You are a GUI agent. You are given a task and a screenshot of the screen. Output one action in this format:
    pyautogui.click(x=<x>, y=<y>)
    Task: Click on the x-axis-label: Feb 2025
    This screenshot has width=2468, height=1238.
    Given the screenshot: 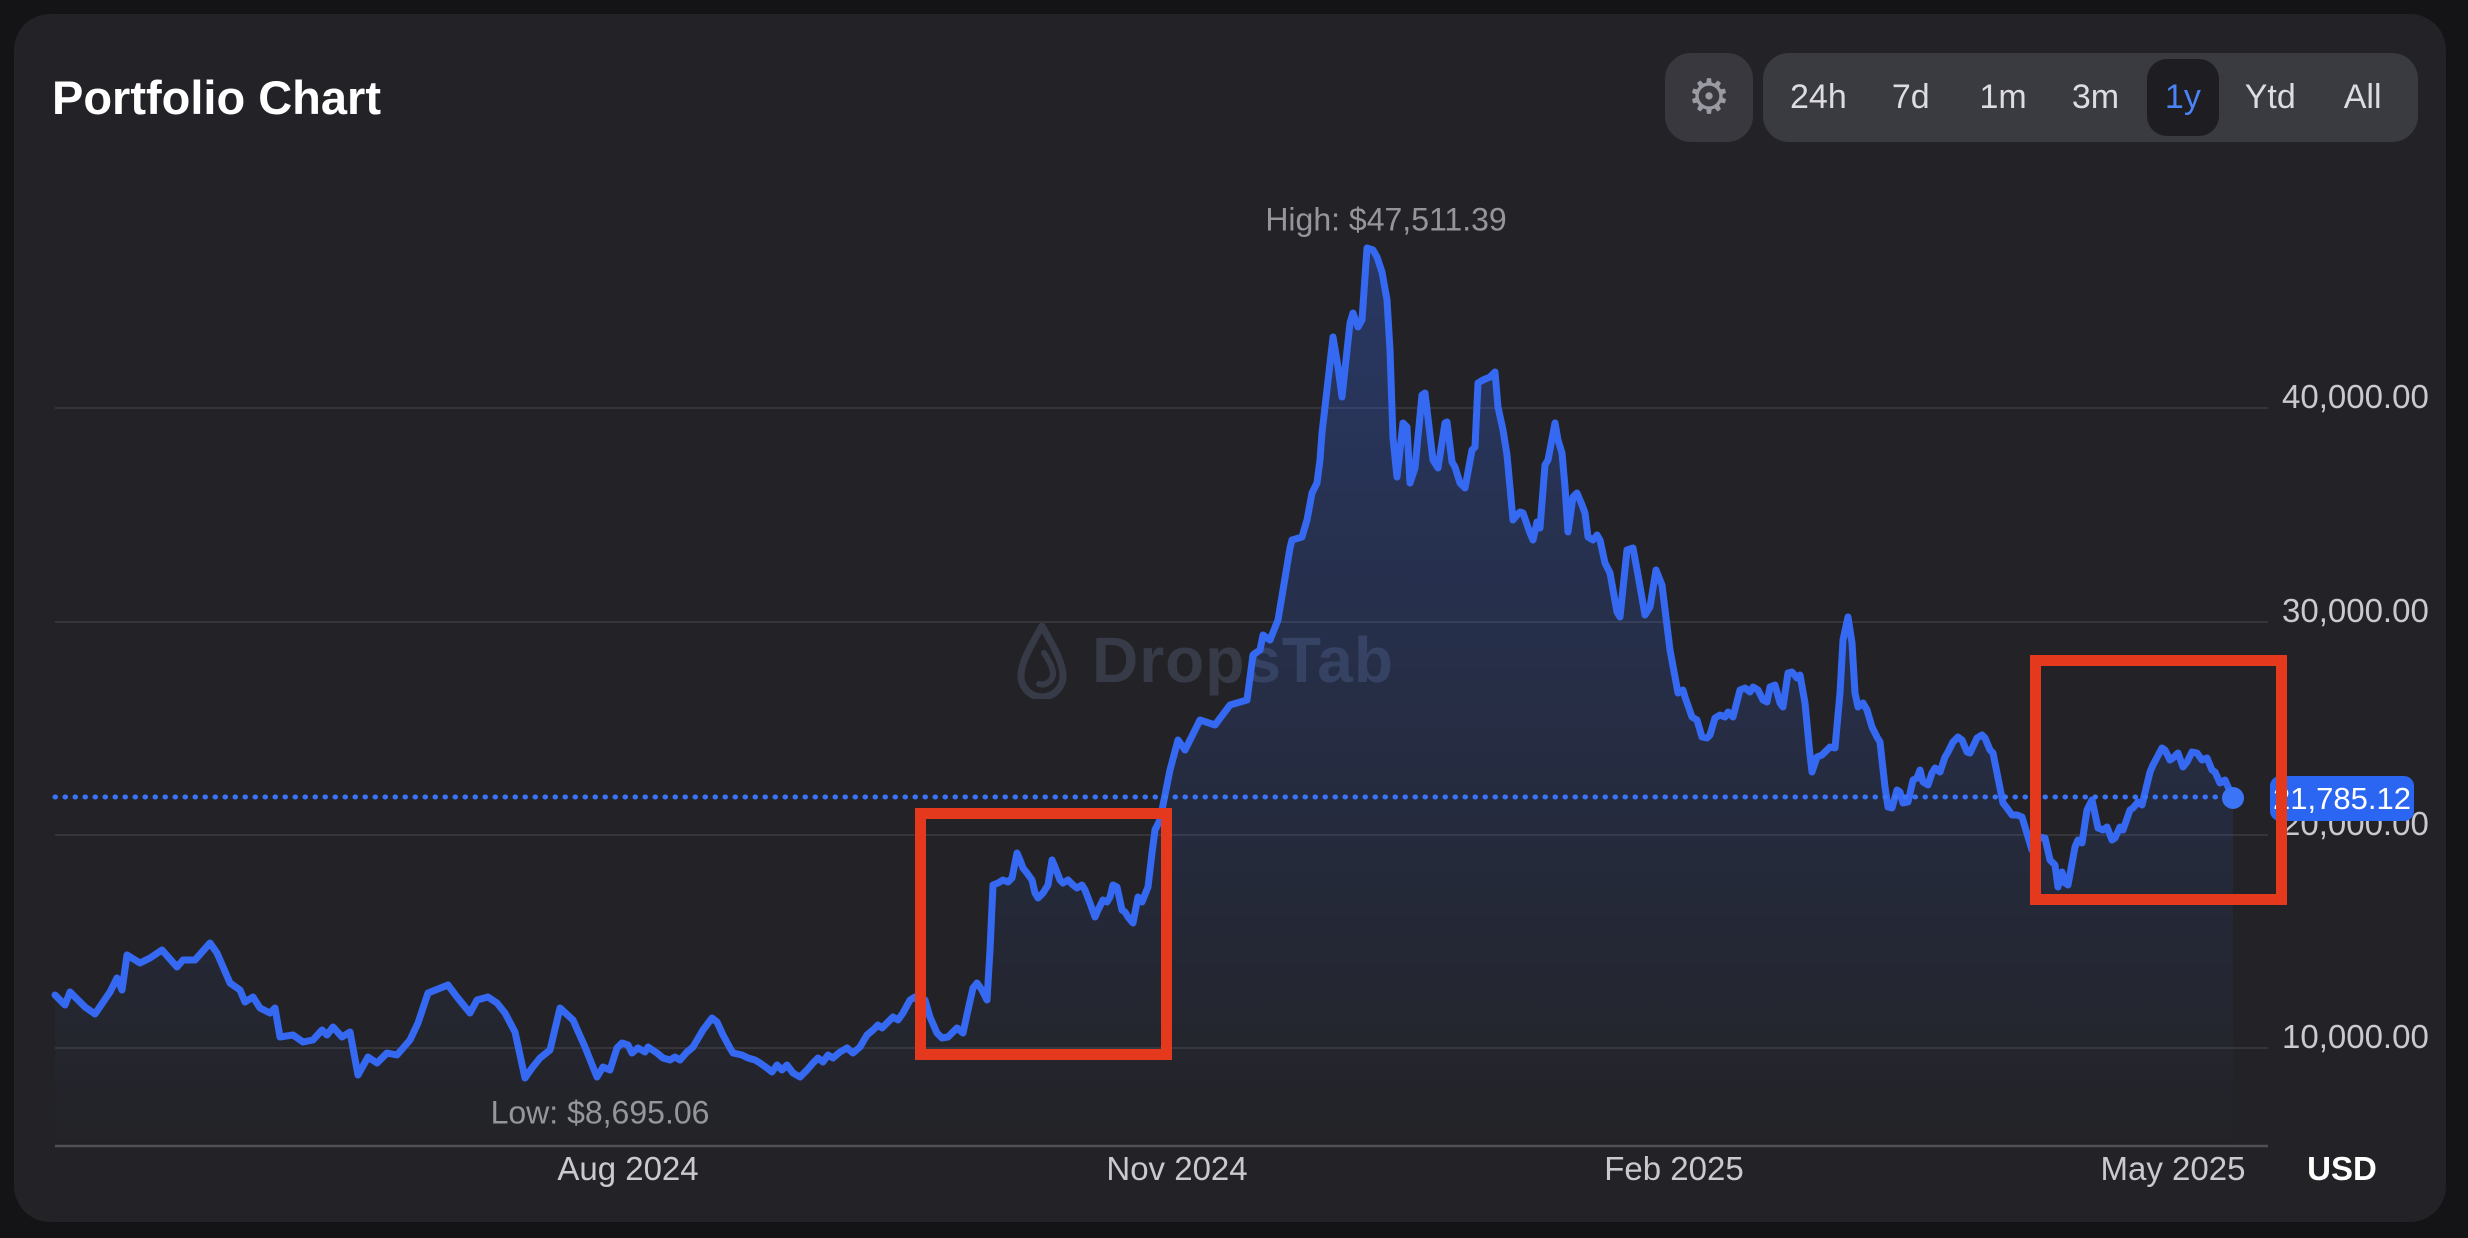 What is the action you would take?
    pyautogui.click(x=1674, y=1168)
    